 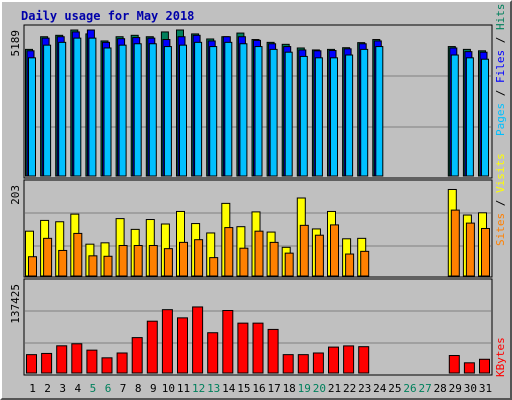 I want to click on day-label: 28, so click(x=440, y=388).